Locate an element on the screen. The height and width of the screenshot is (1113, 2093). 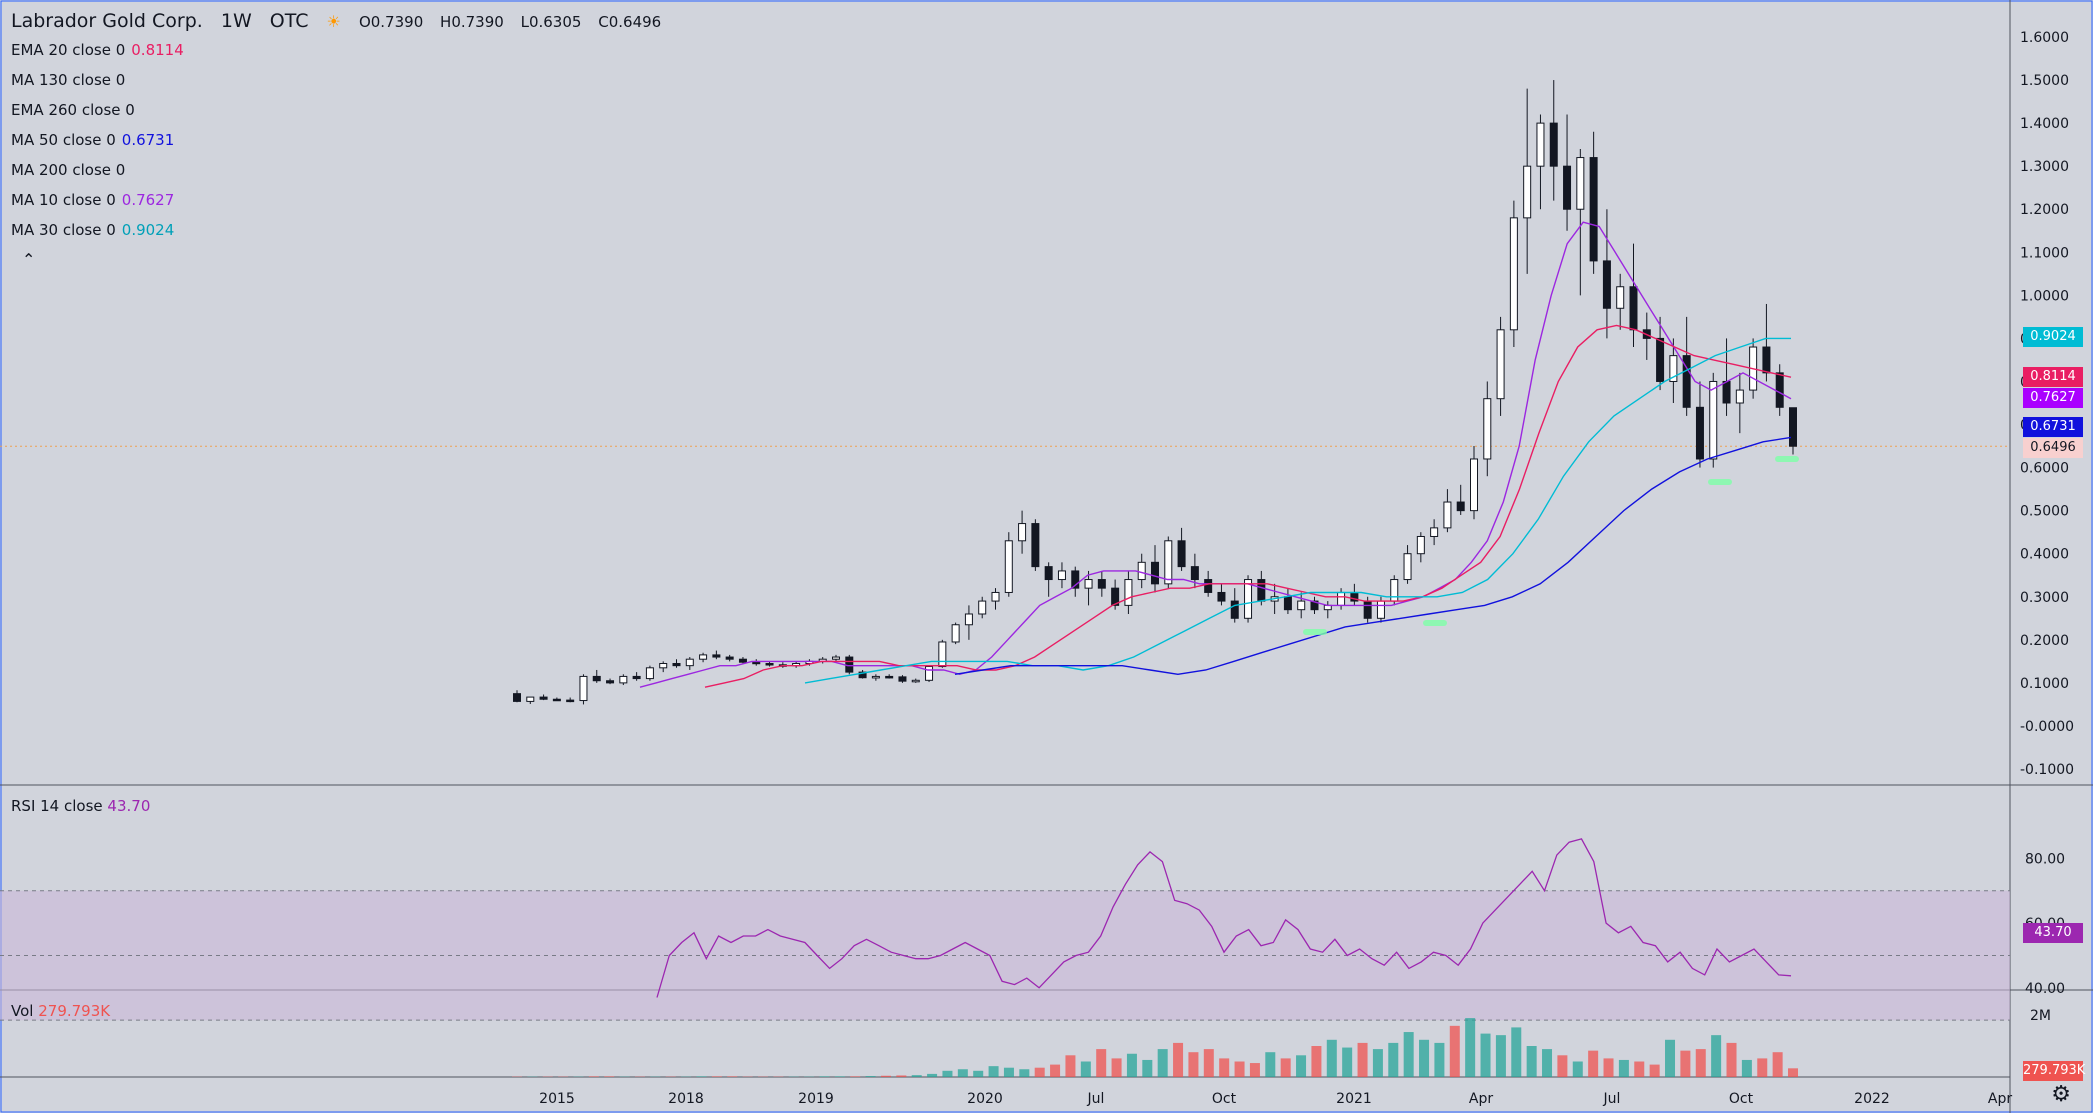
rsi-legend: RSI 14 close 43.70 is located at coordinates (81, 806).